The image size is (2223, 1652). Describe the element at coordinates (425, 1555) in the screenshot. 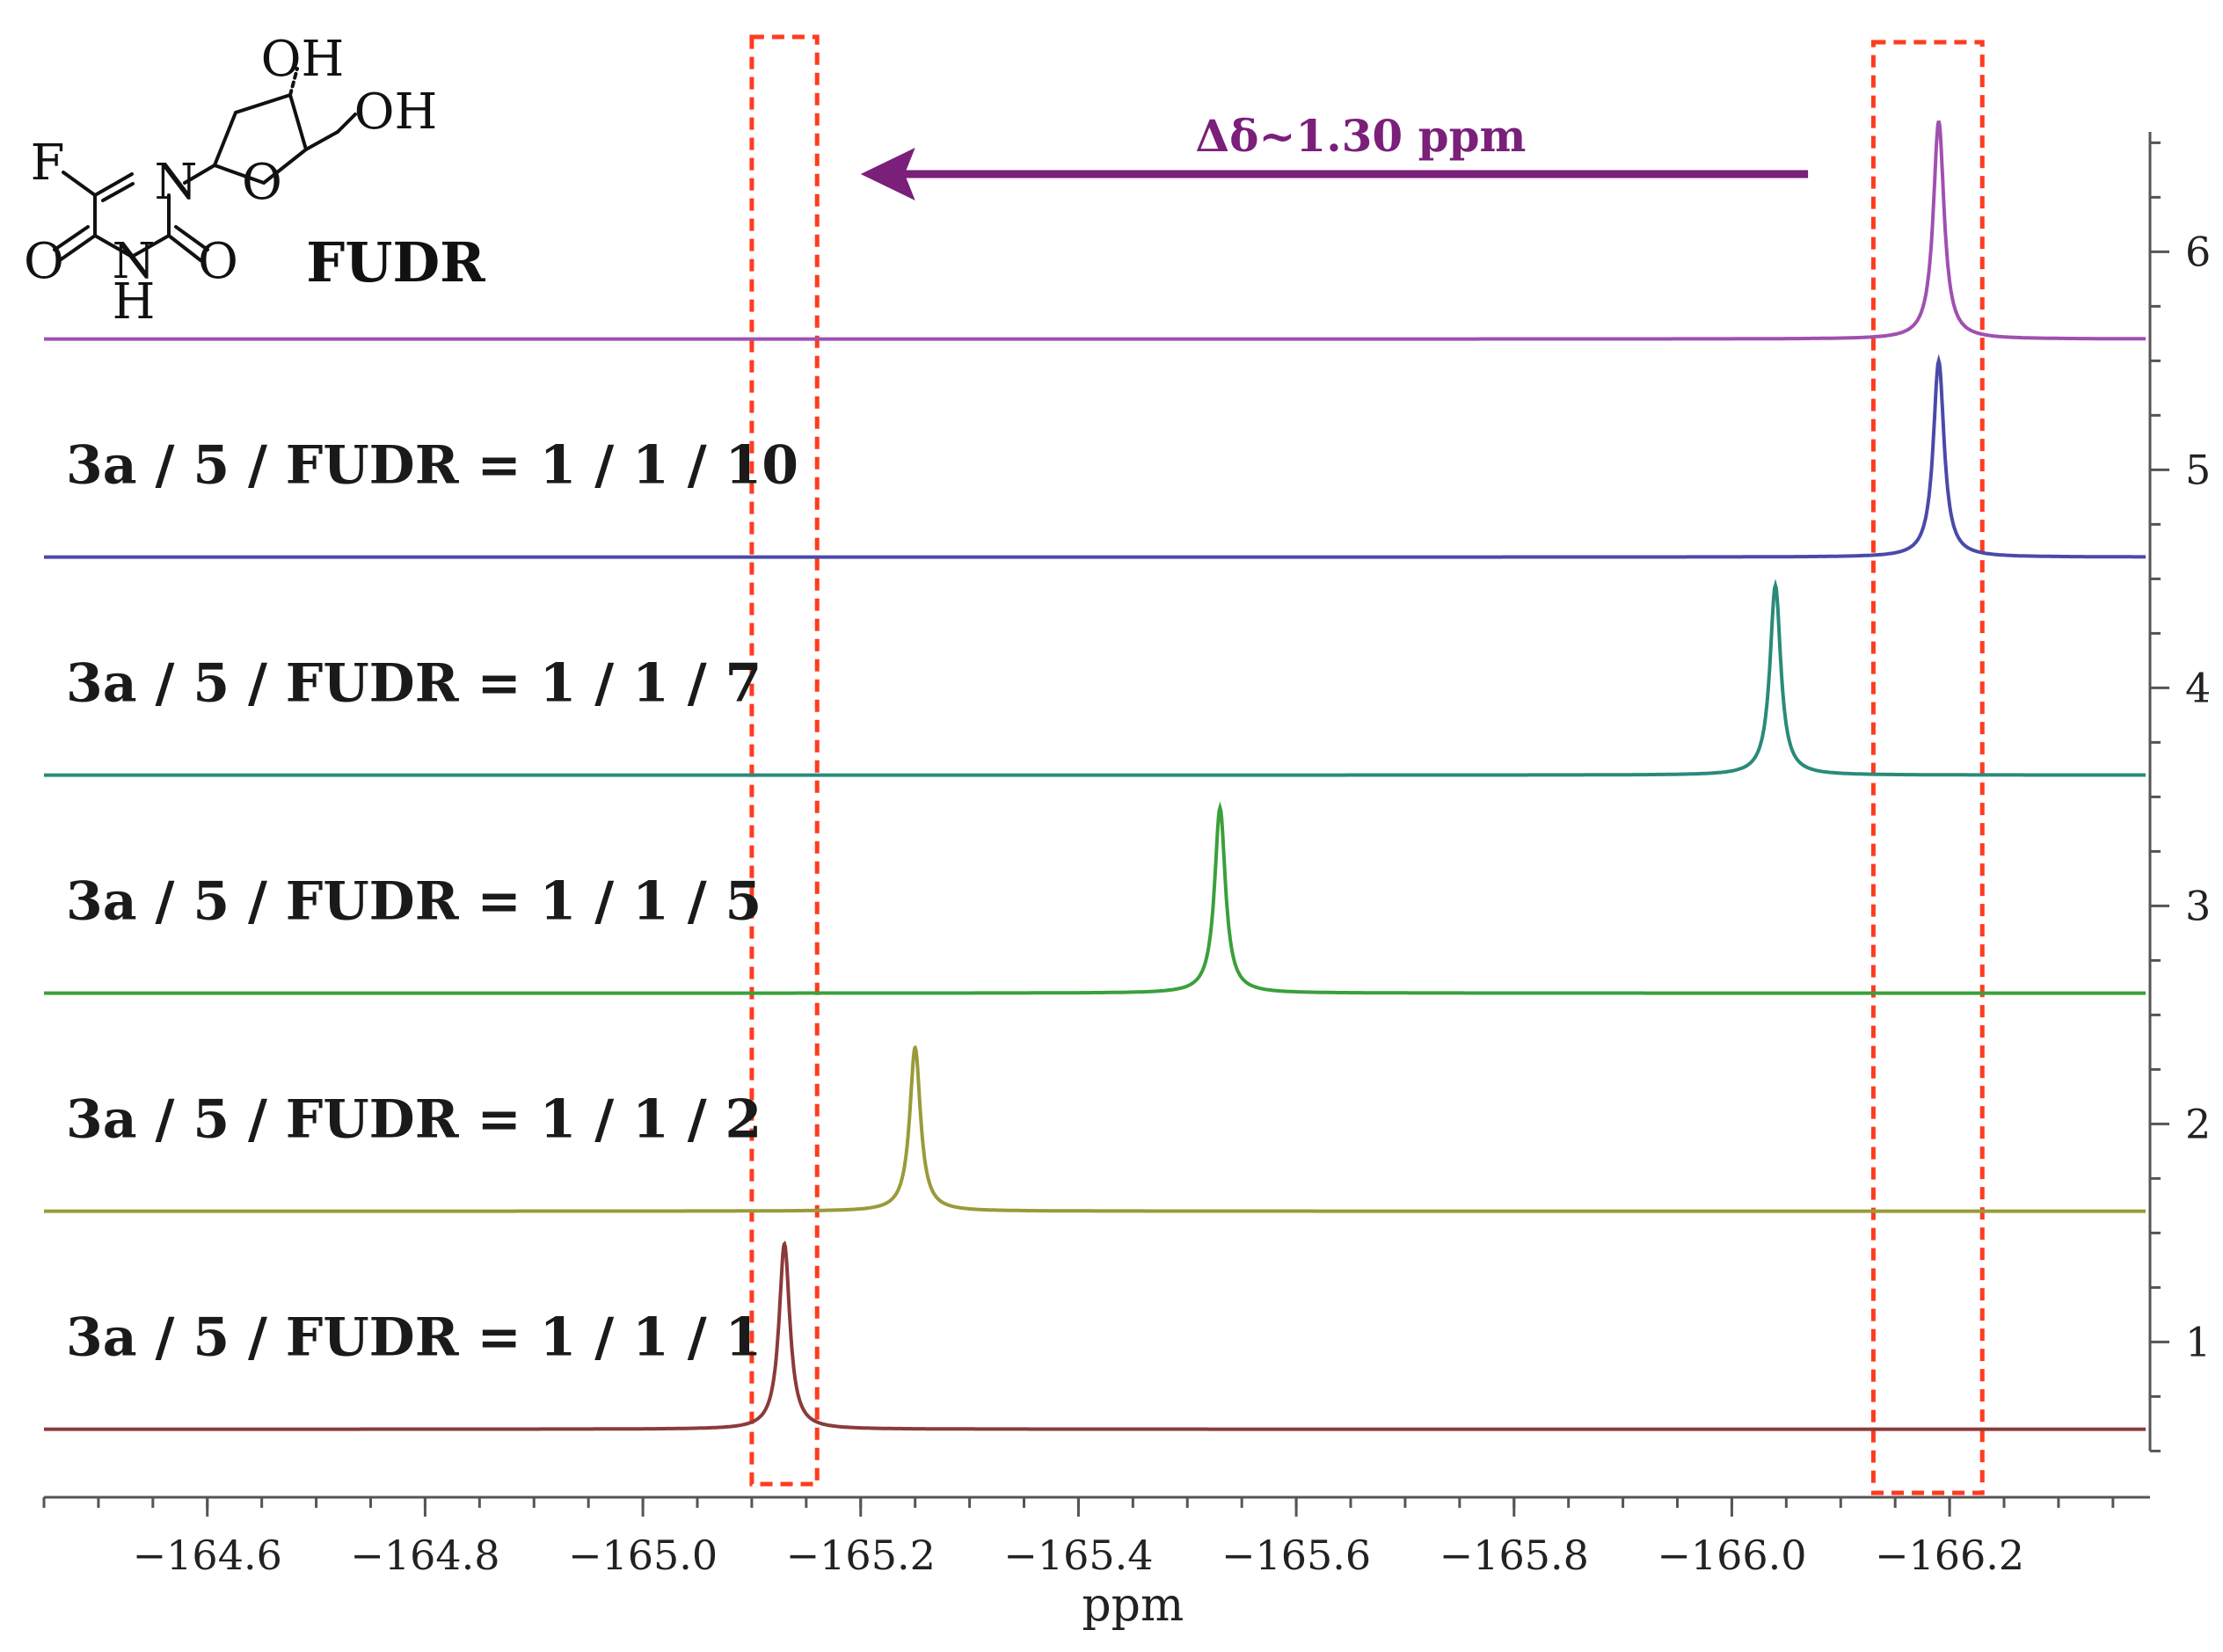

I see `x-tick-label: −164.8` at that location.